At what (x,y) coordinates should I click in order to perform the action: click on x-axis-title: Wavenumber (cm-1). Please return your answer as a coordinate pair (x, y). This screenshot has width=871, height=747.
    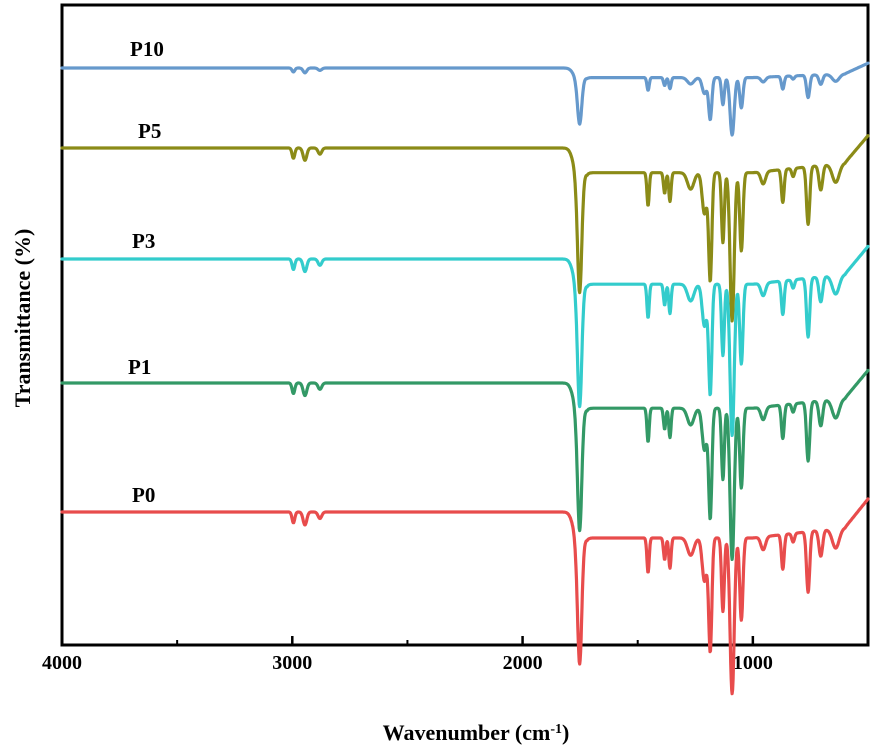
    Looking at the image, I should click on (476, 732).